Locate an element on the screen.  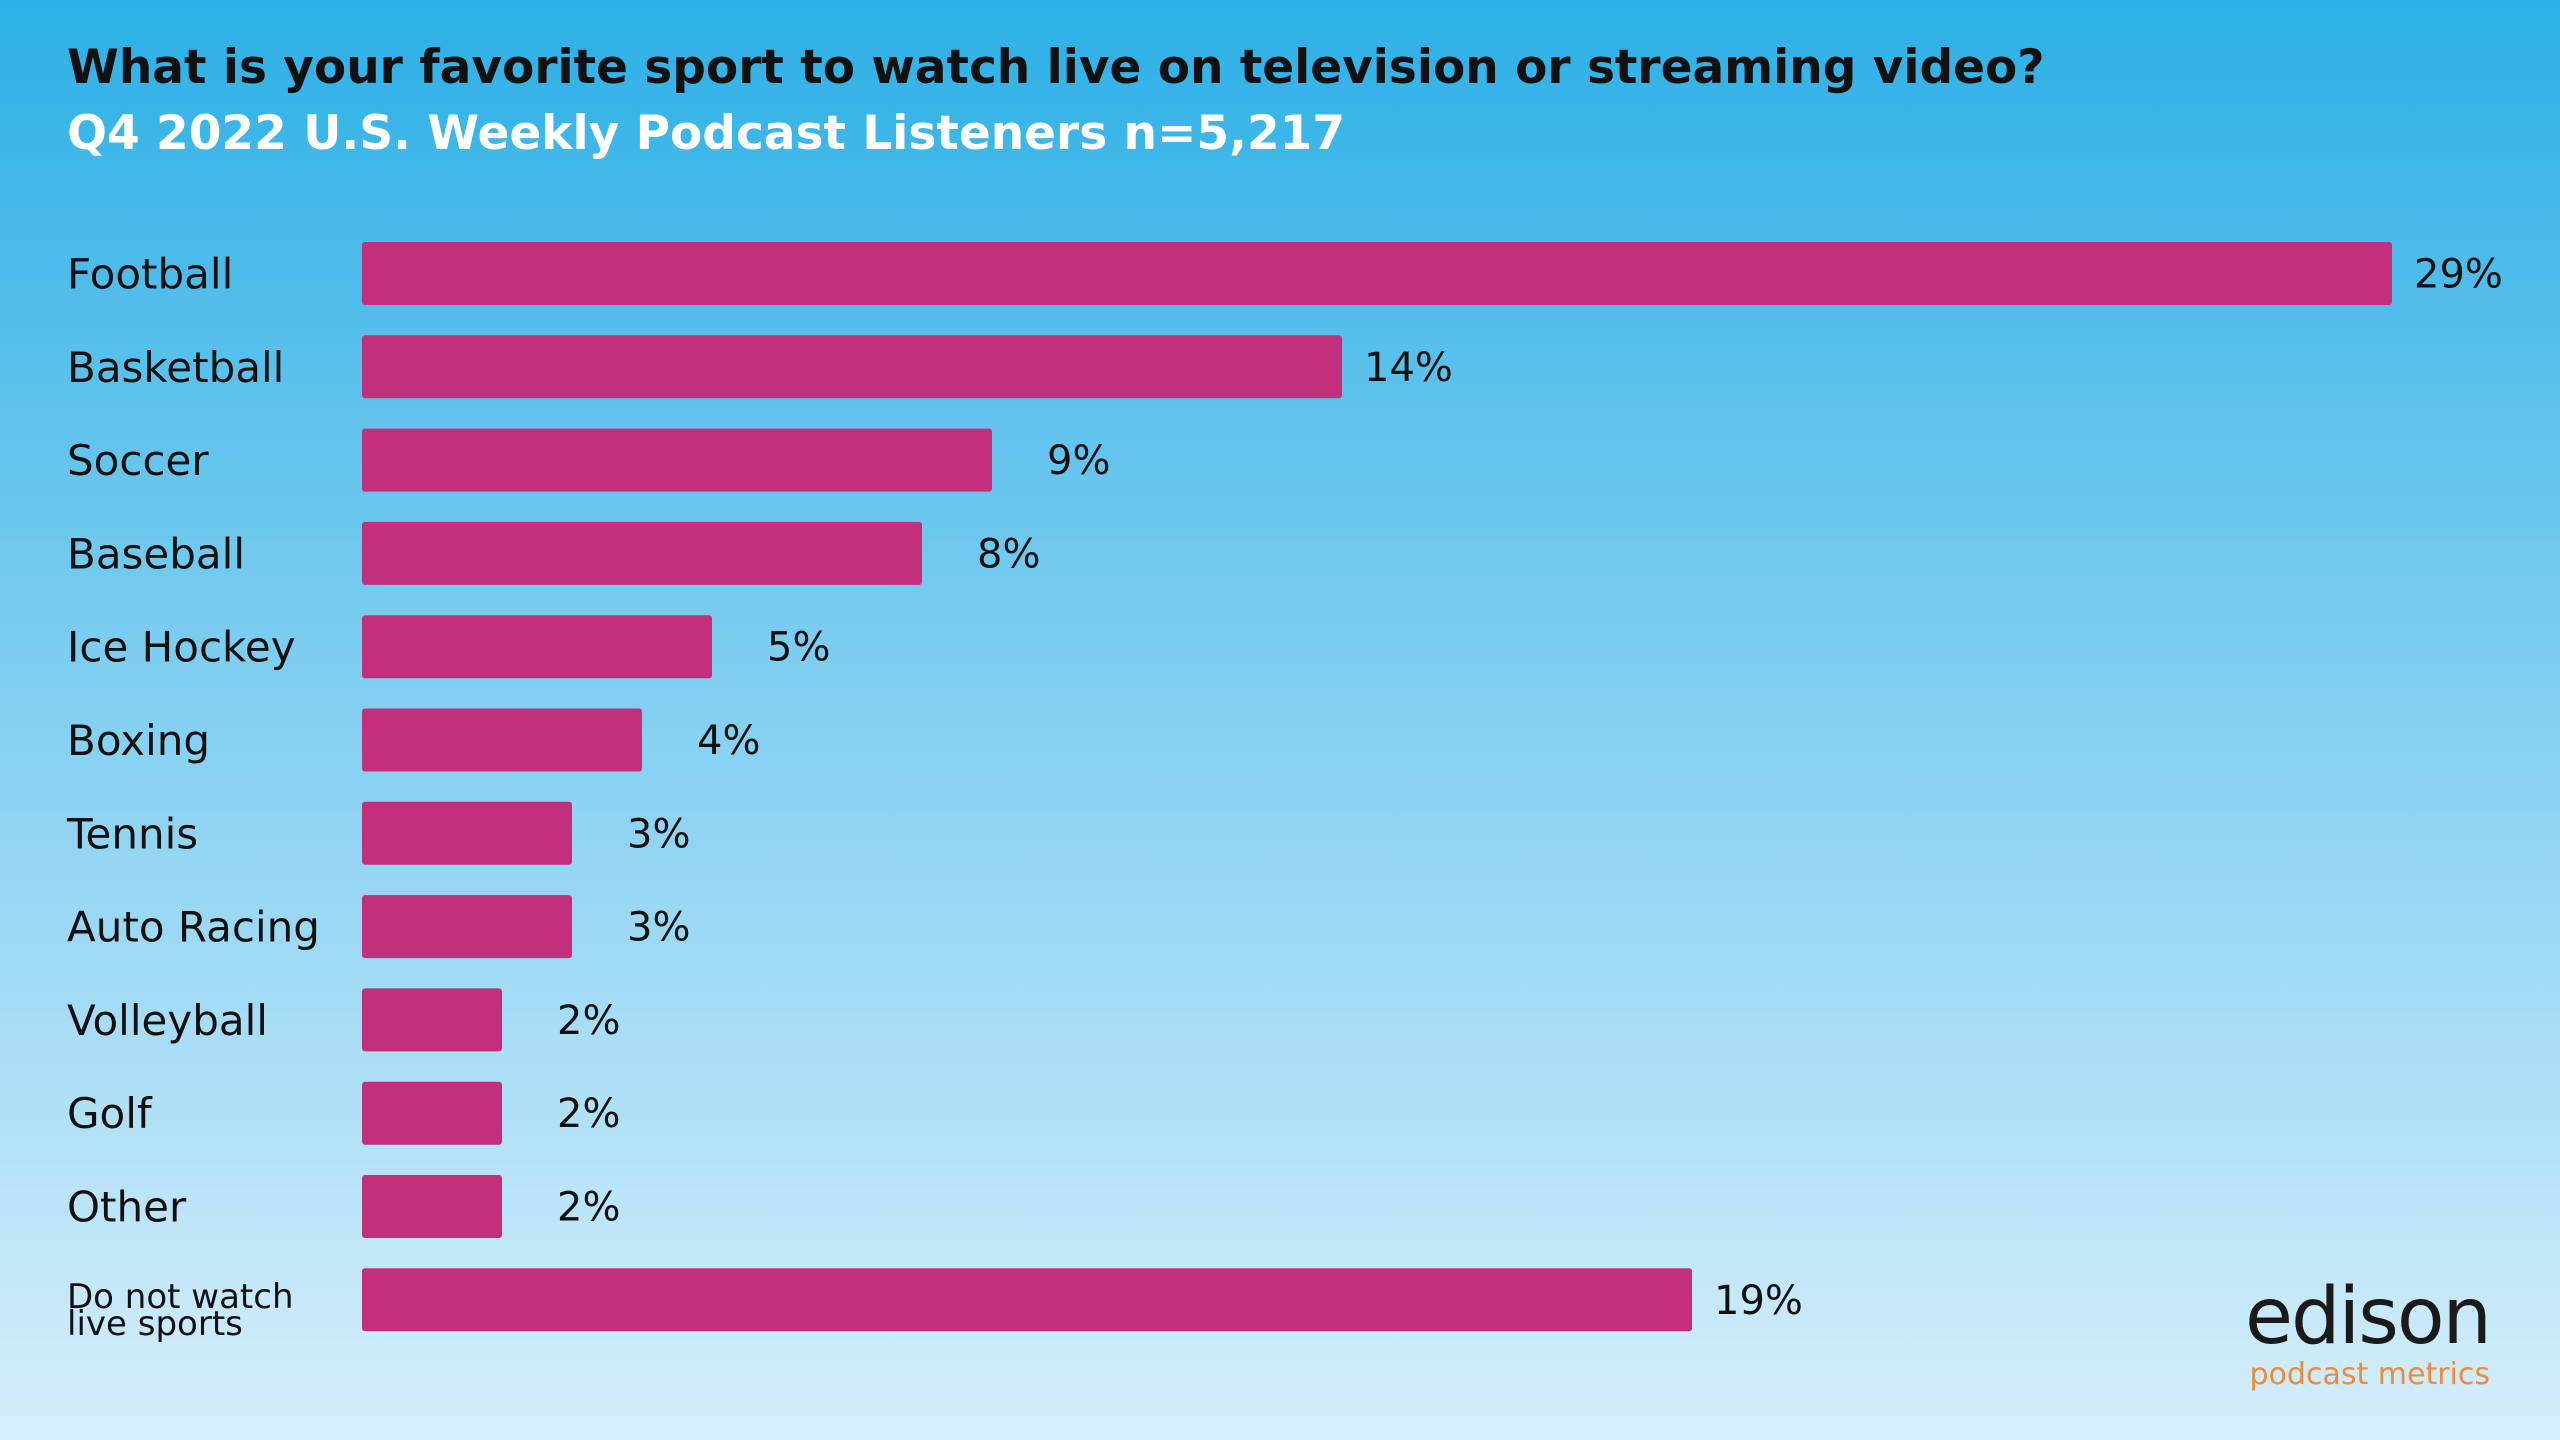
value-label: 9% is located at coordinates (1078, 461).